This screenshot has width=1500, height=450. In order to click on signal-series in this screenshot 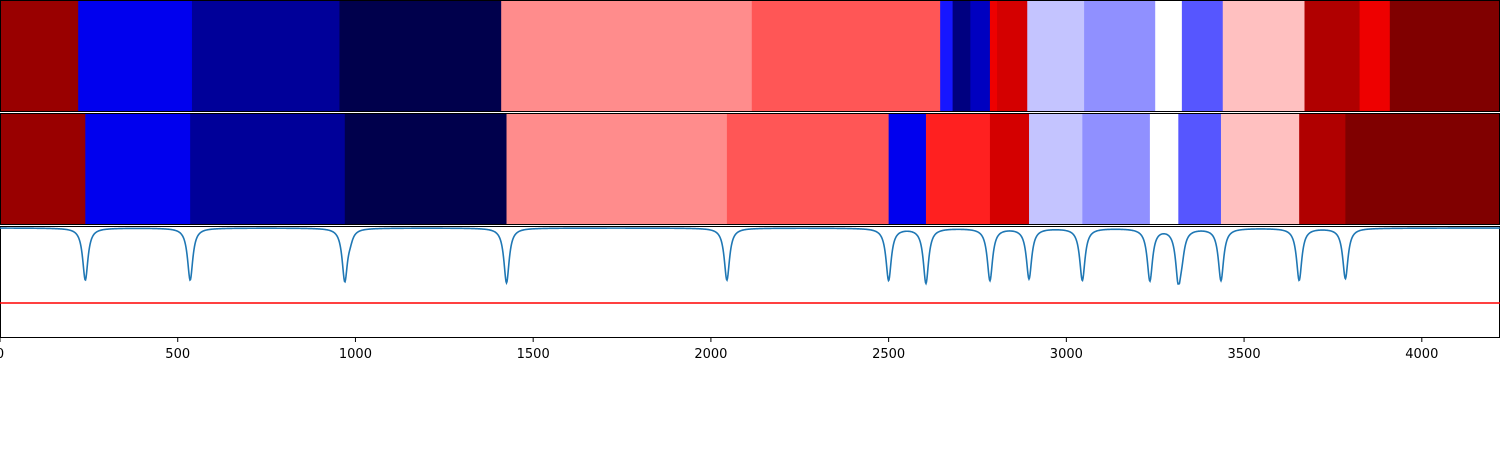, I will do `click(750, 256)`.